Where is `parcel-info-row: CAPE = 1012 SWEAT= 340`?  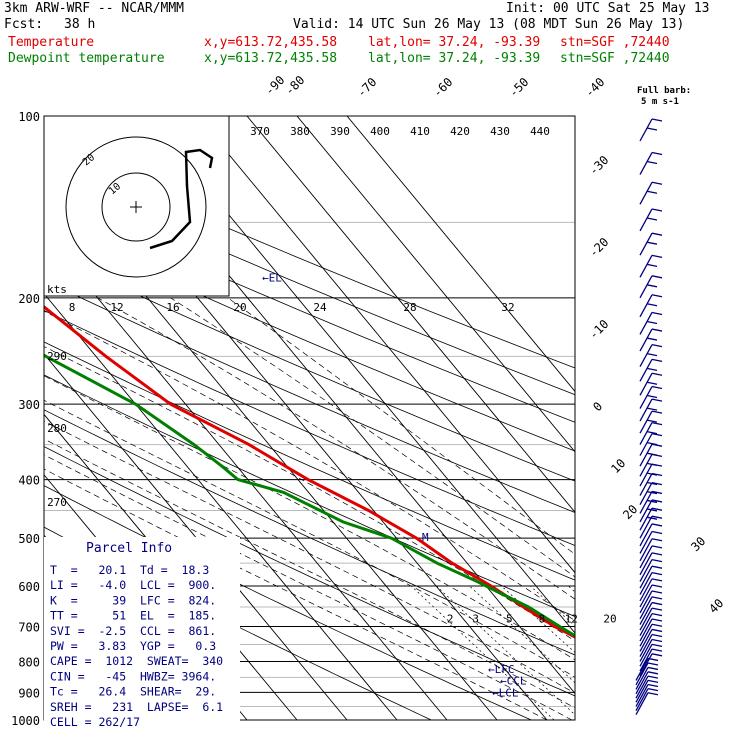 parcel-info-row: CAPE = 1012 SWEAT= 340 is located at coordinates (136, 661).